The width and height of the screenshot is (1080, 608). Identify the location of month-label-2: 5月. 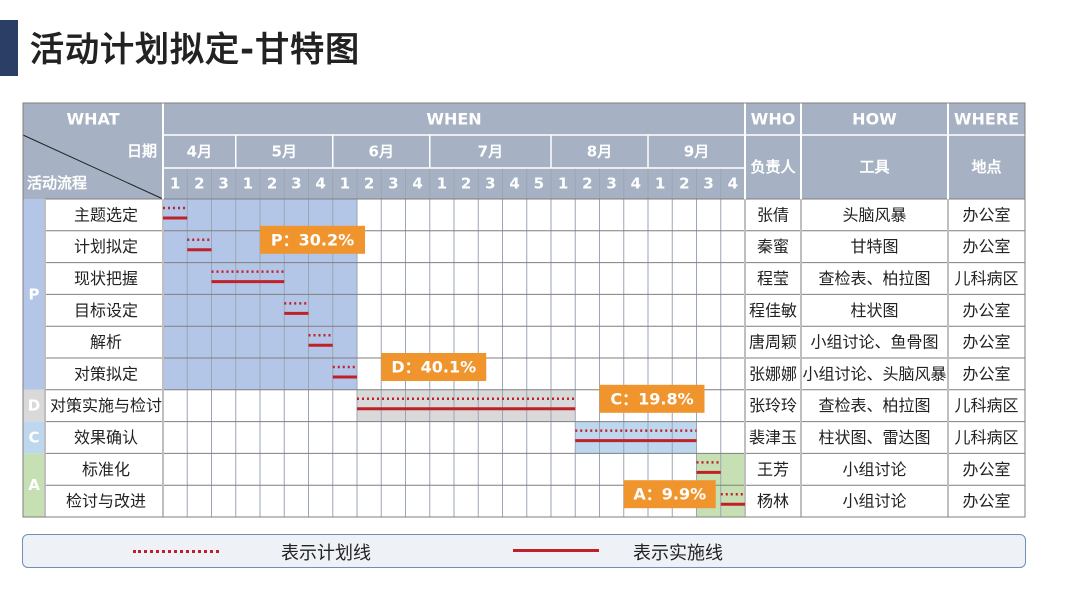
(284, 152).